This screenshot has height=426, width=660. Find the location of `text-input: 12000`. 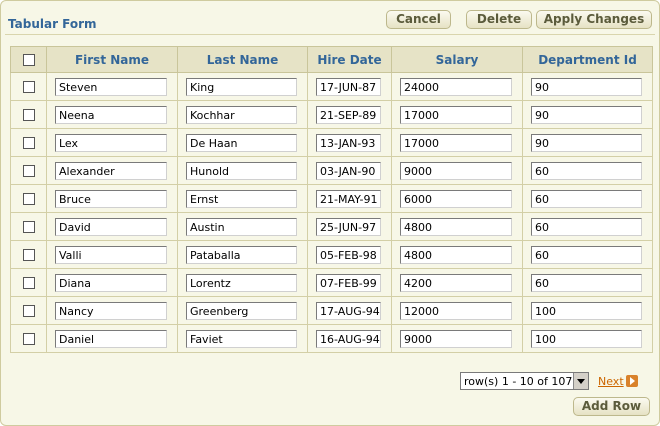

text-input: 12000 is located at coordinates (456, 310).